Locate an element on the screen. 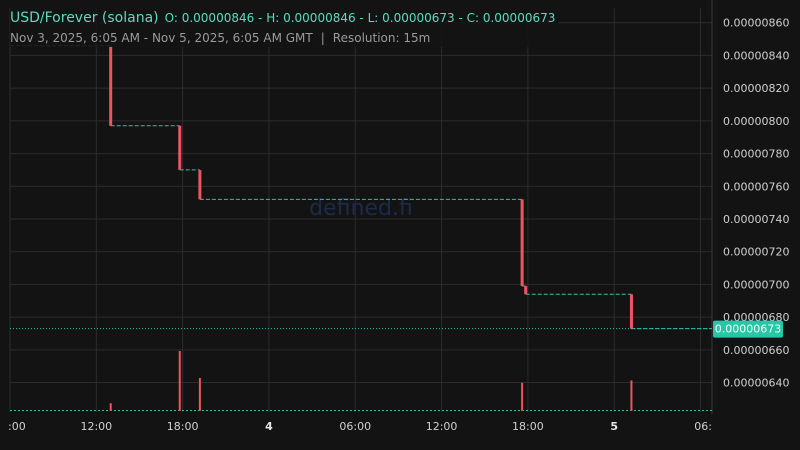  watermark: defined.fi is located at coordinates (361, 208).